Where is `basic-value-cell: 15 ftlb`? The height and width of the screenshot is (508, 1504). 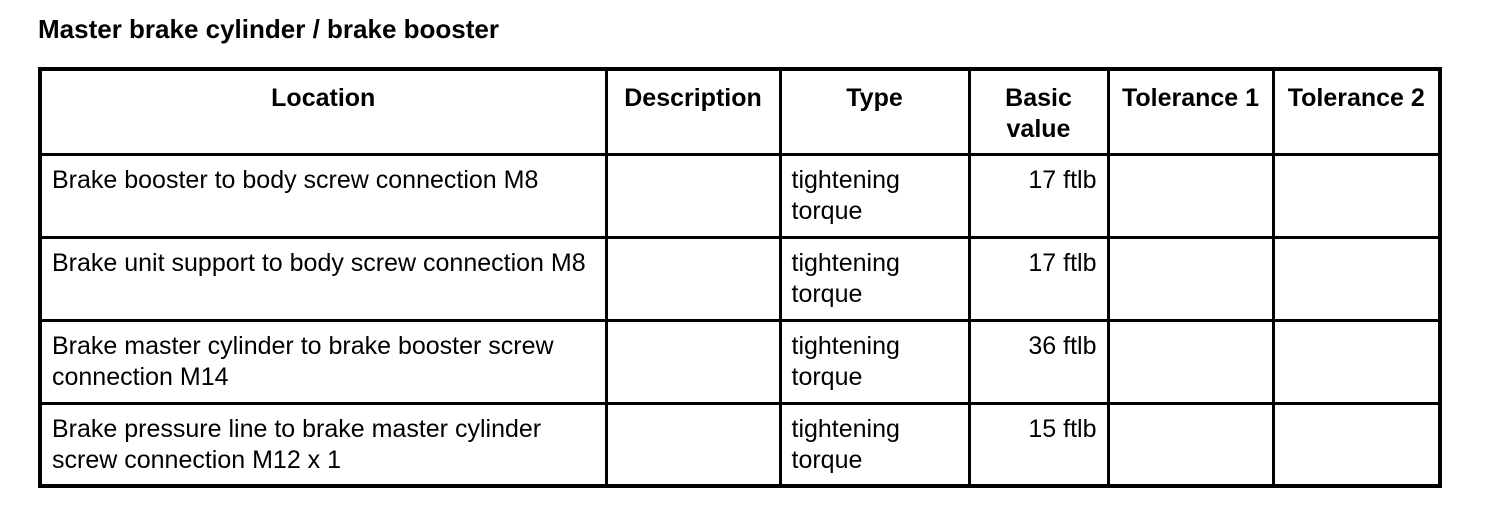
basic-value-cell: 15 ftlb is located at coordinates (1038, 444).